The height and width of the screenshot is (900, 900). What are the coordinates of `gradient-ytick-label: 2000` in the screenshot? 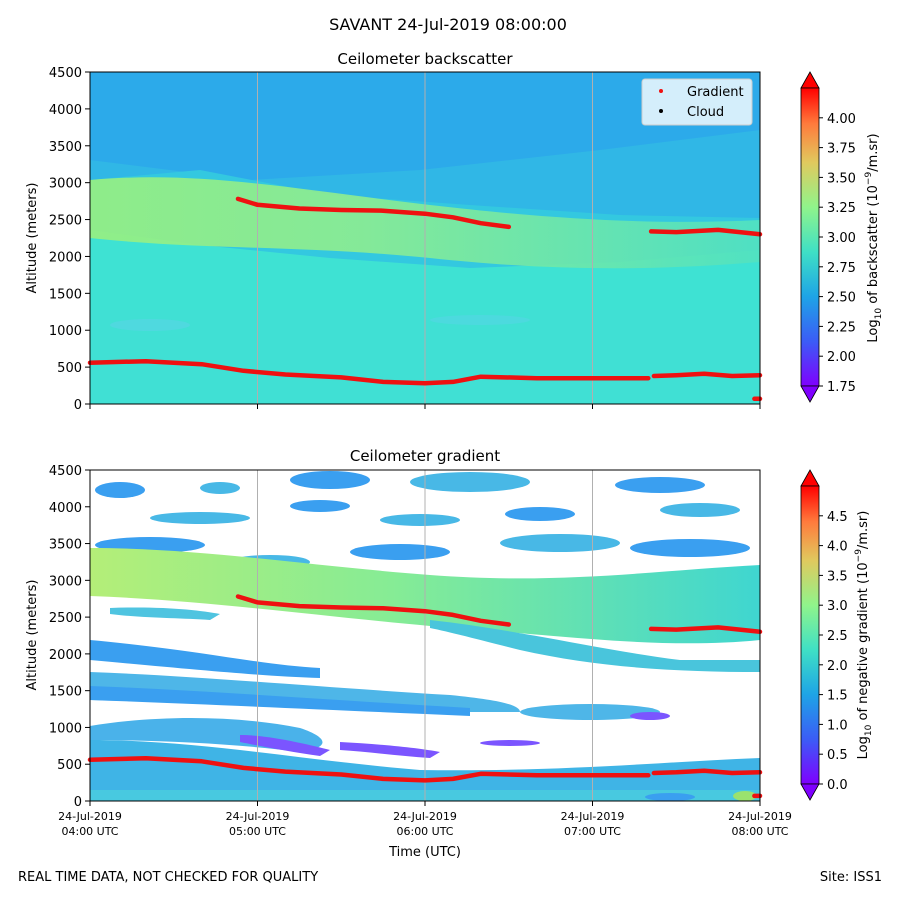 It's located at (65, 655).